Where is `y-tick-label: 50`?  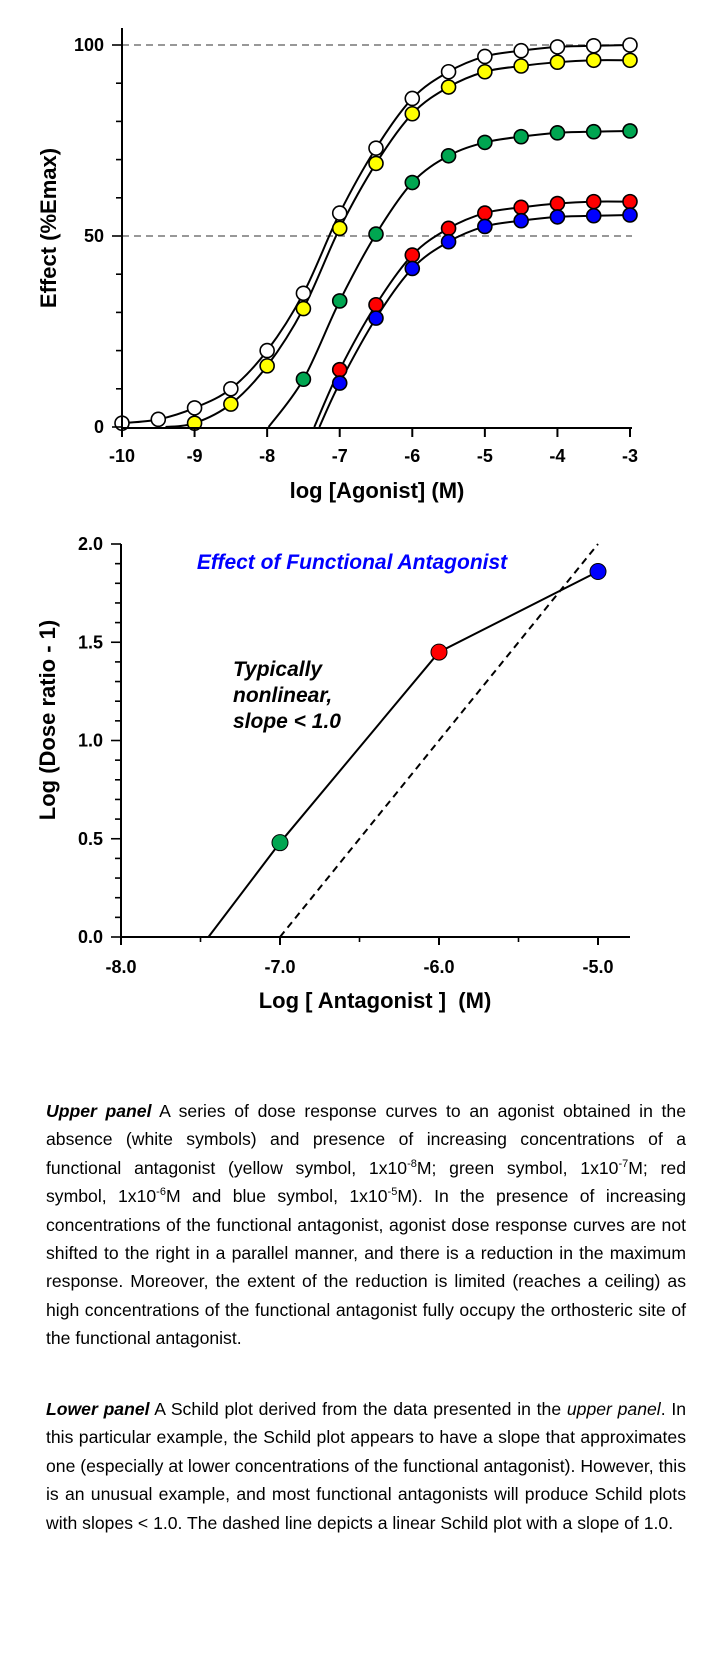 y-tick-label: 50 is located at coordinates (94, 236).